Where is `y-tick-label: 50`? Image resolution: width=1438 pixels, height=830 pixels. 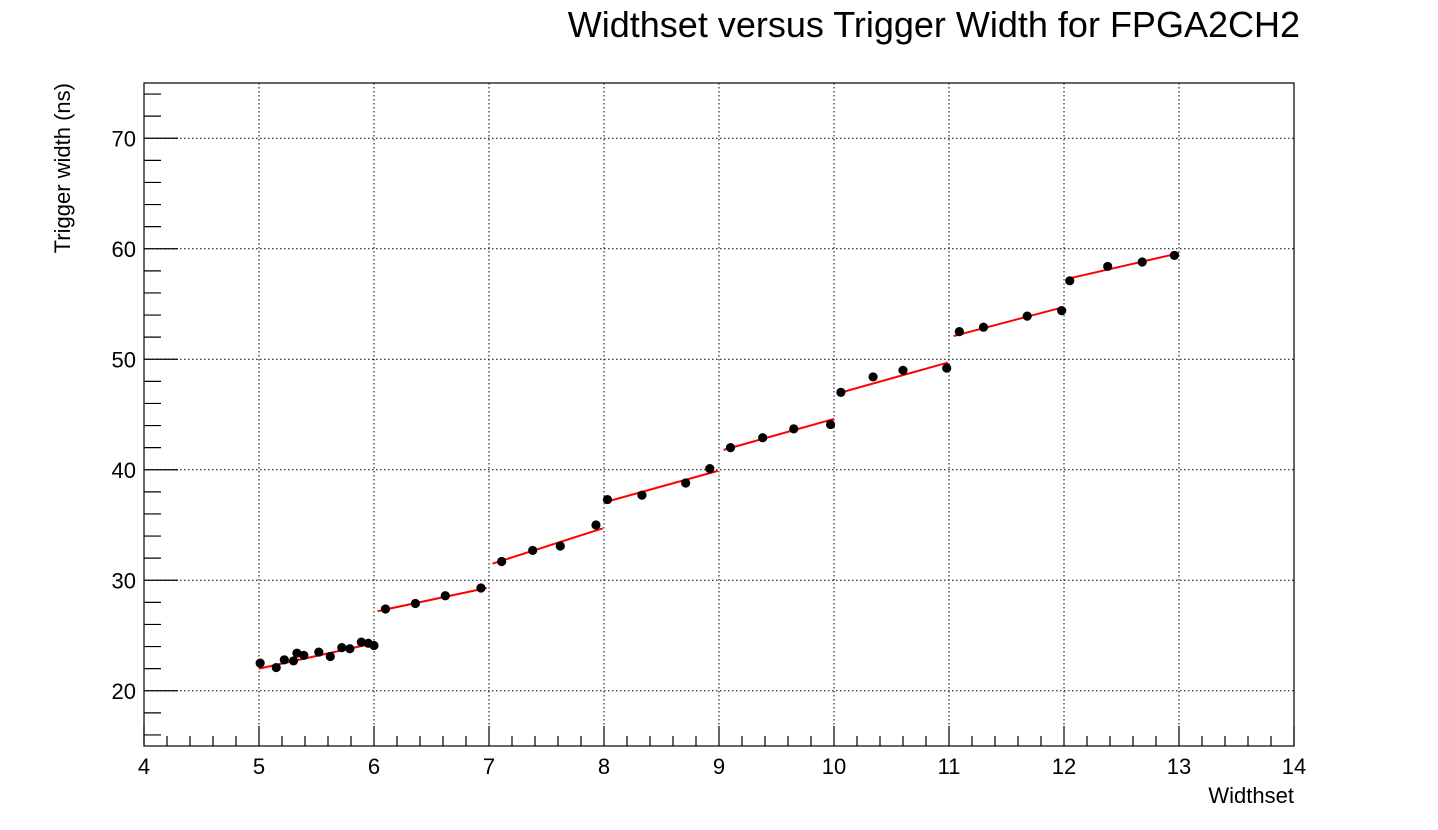
y-tick-label: 50 is located at coordinates (124, 359).